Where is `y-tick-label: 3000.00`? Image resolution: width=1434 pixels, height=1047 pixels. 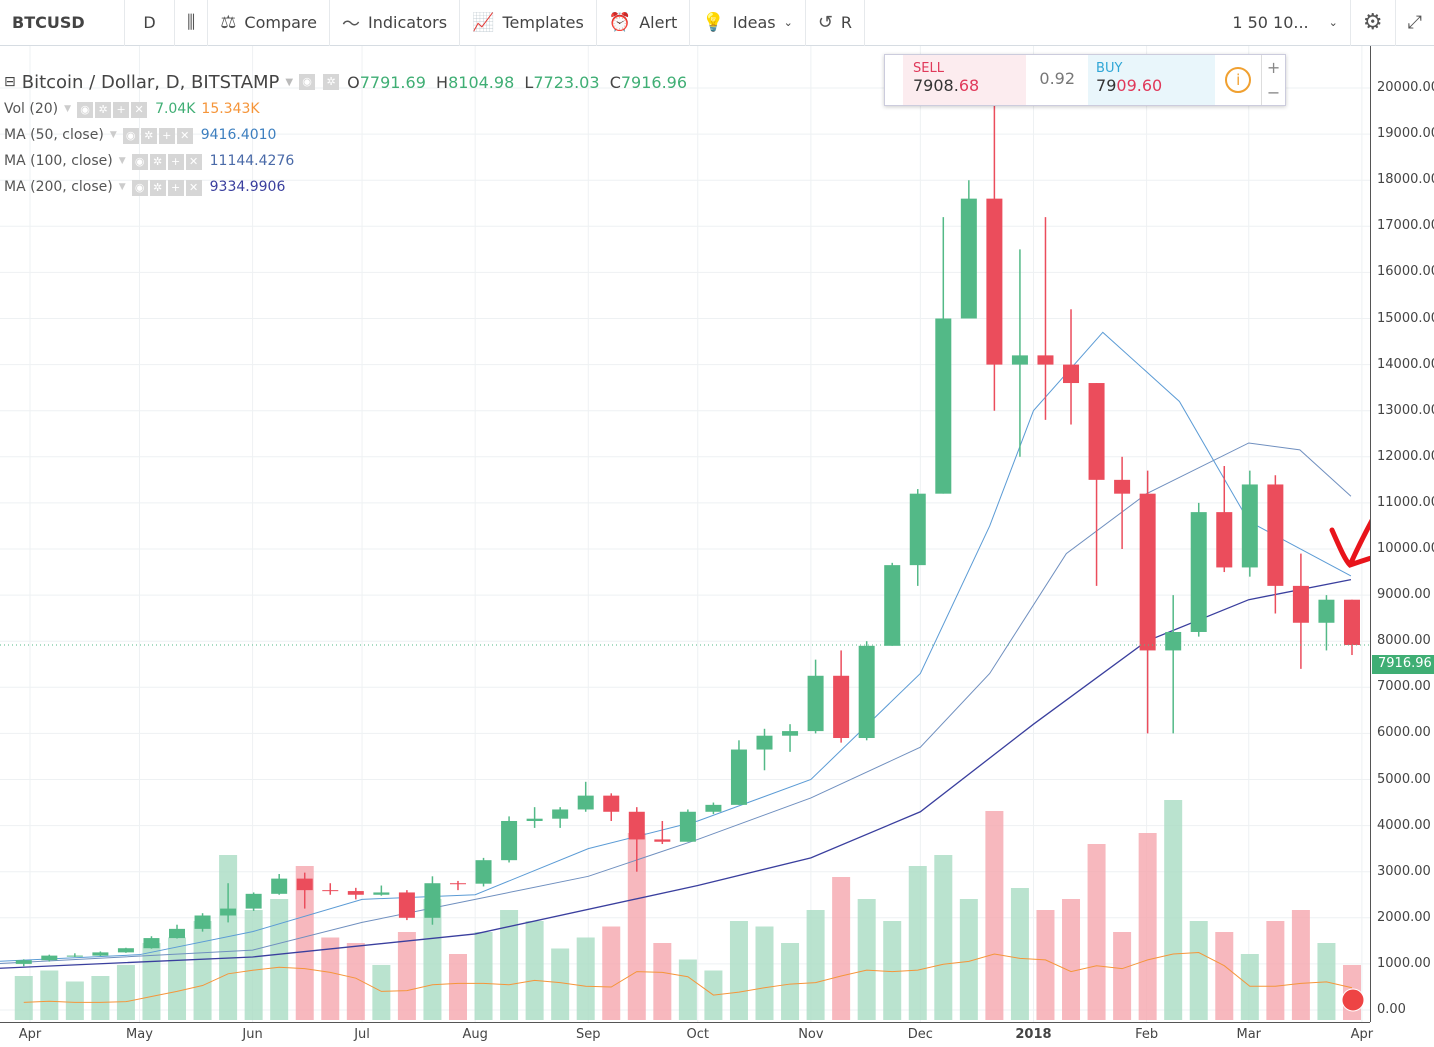 y-tick-label: 3000.00 is located at coordinates (1404, 871).